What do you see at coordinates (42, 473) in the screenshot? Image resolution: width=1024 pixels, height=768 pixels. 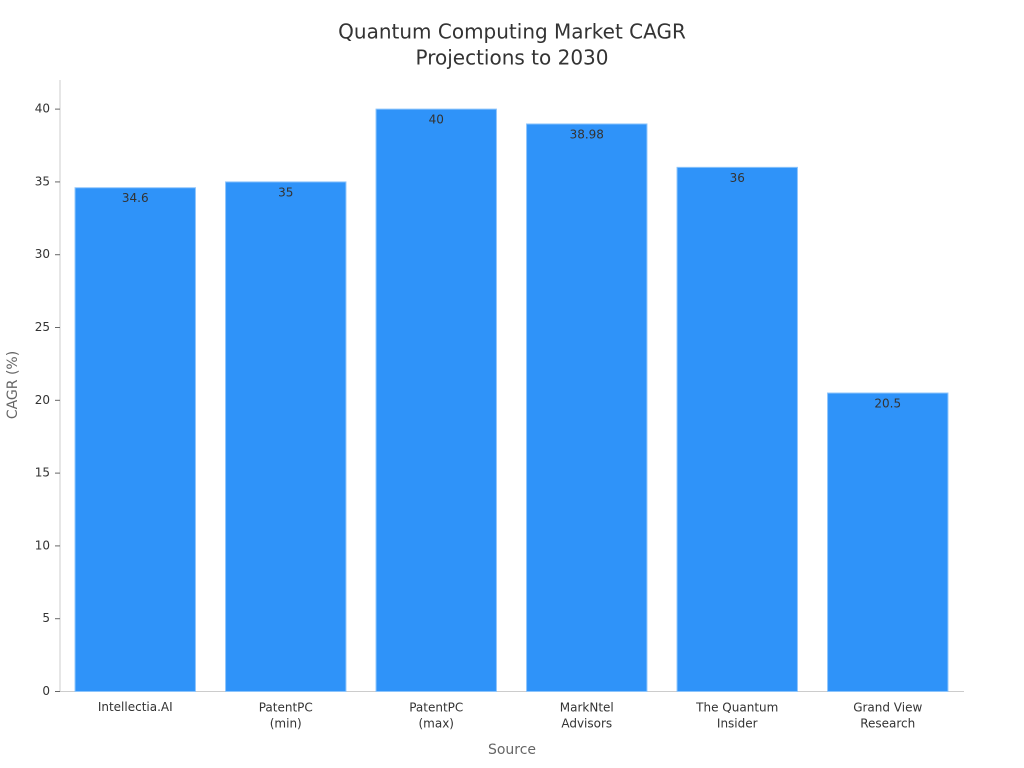 I see `y-tick-label: 15` at bounding box center [42, 473].